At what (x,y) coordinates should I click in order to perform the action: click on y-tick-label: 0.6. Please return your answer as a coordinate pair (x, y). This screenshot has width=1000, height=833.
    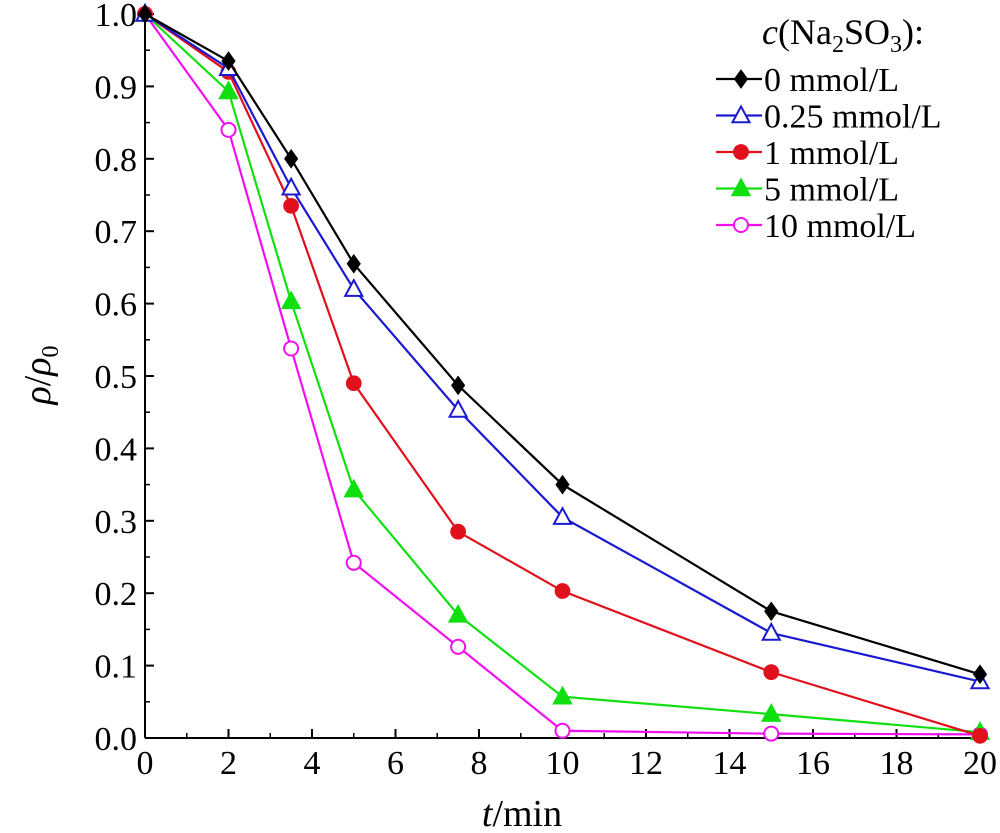
    Looking at the image, I should click on (116, 305).